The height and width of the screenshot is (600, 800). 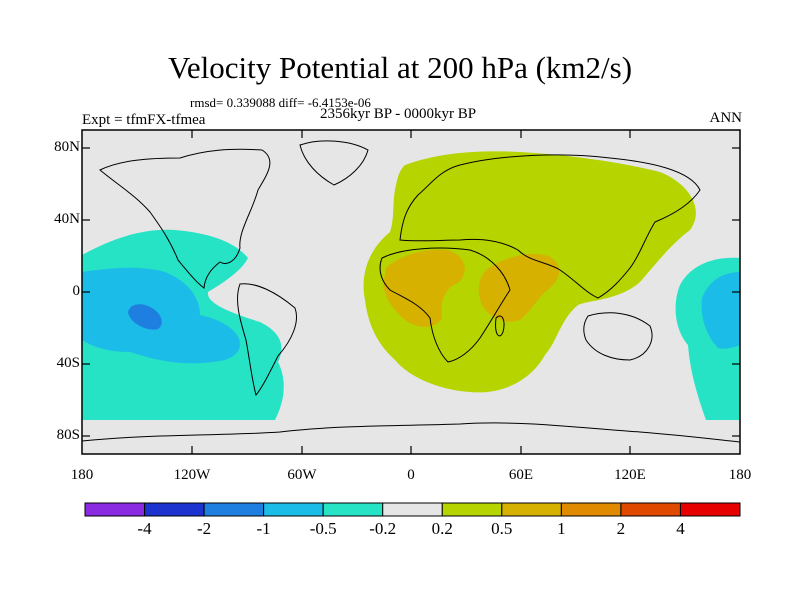 I want to click on map-title: Velocity Potential at 200 hPa (km2/s), so click(x=400, y=67).